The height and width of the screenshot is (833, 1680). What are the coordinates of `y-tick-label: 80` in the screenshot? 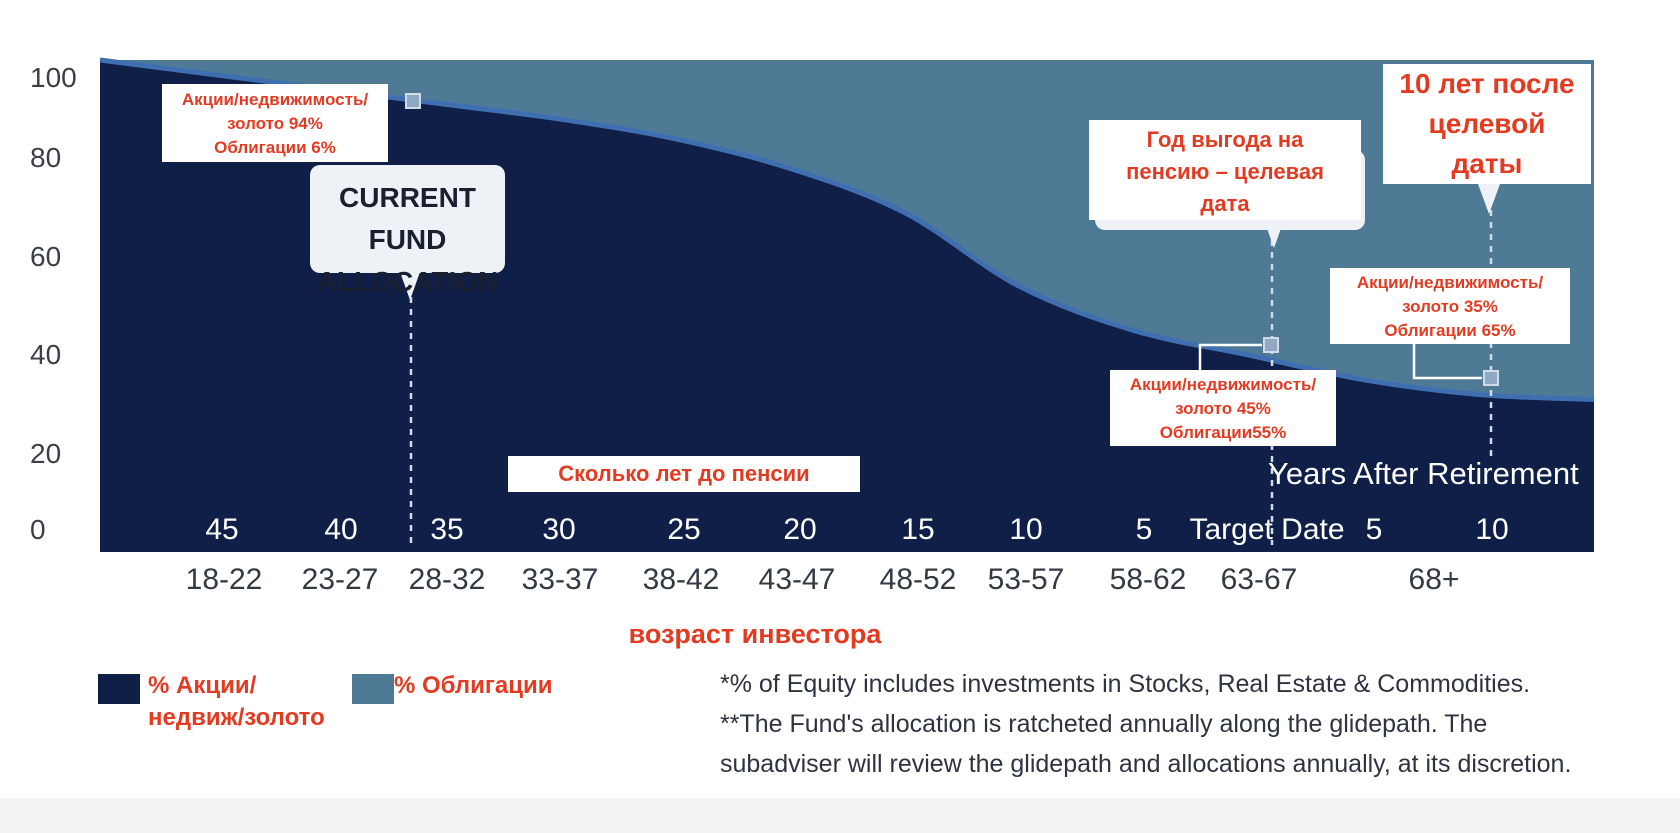 It's located at (46, 158).